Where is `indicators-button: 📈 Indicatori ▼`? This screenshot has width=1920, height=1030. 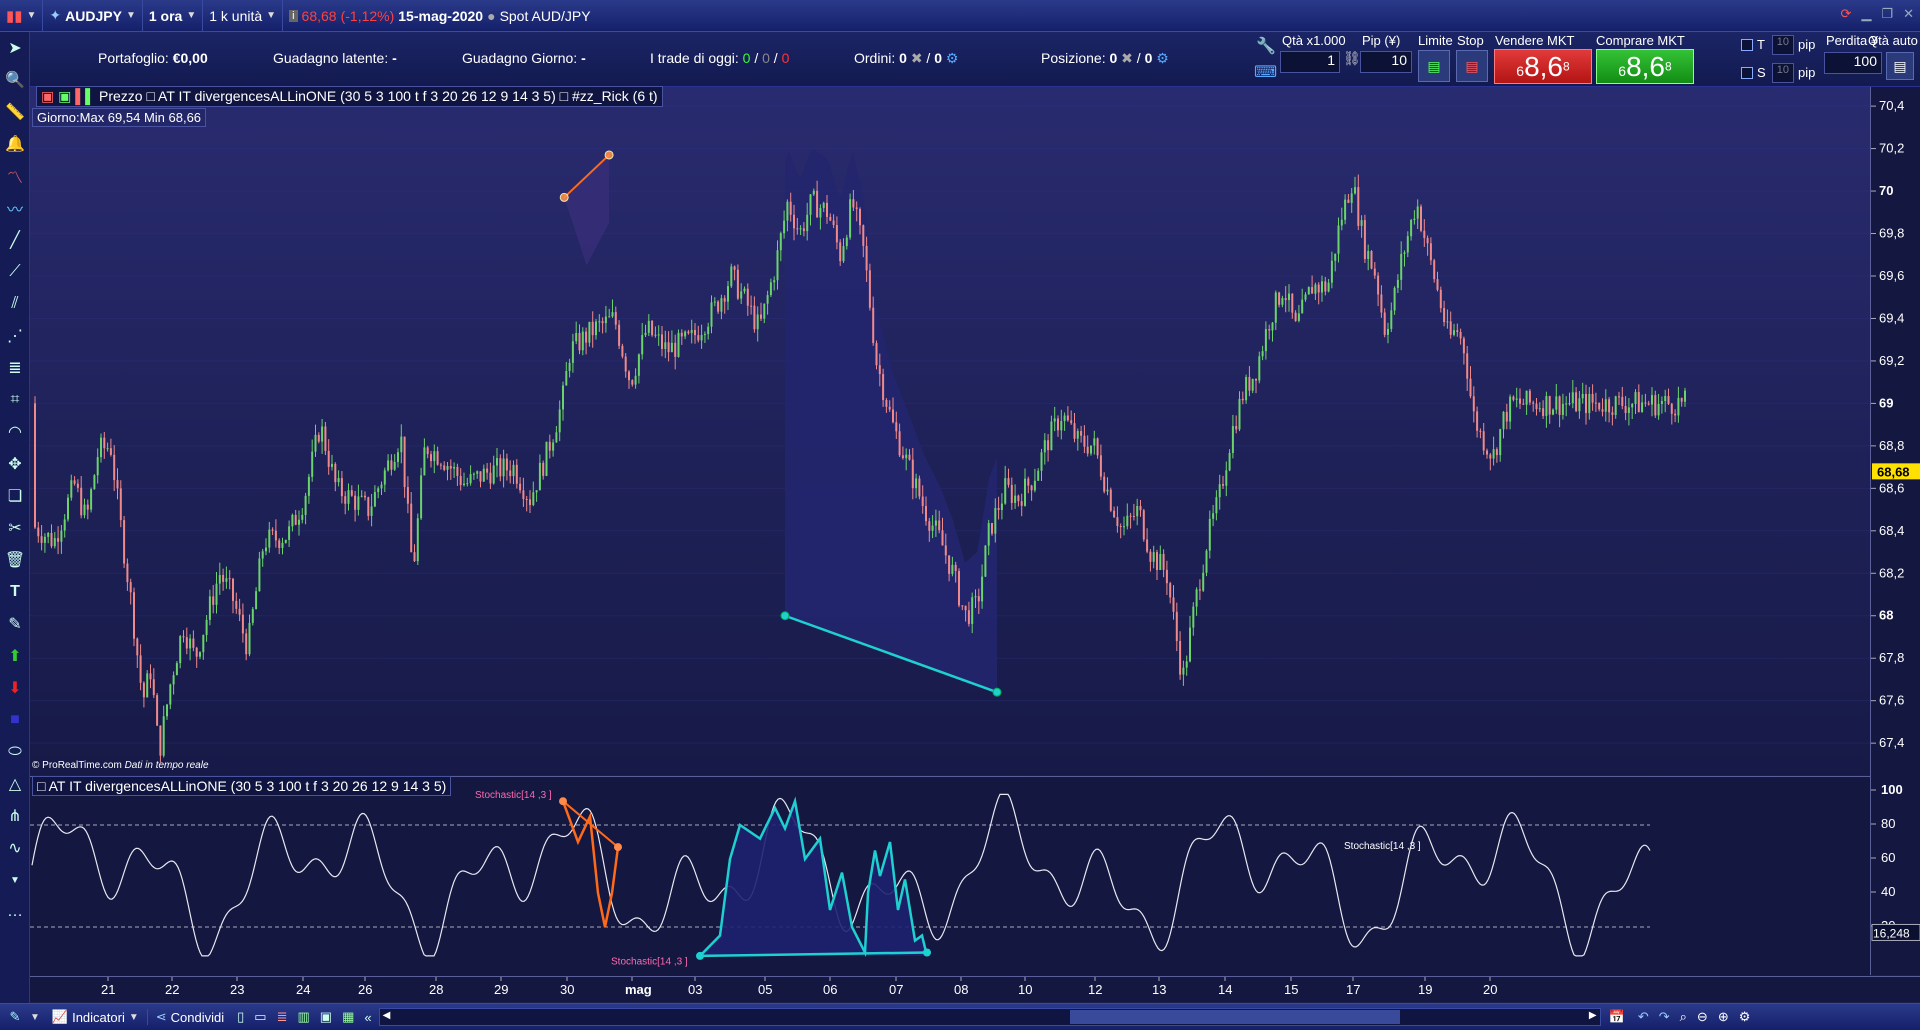
indicators-button: 📈 Indicatori ▼ is located at coordinates (98, 1017).